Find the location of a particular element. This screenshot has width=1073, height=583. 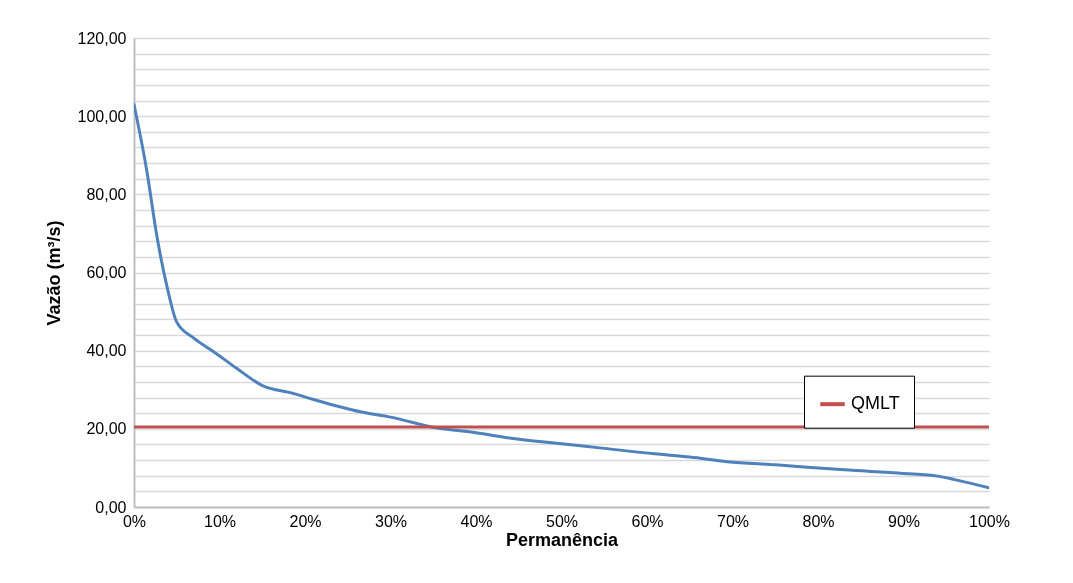

x-tick-label: 80% is located at coordinates (818, 521).